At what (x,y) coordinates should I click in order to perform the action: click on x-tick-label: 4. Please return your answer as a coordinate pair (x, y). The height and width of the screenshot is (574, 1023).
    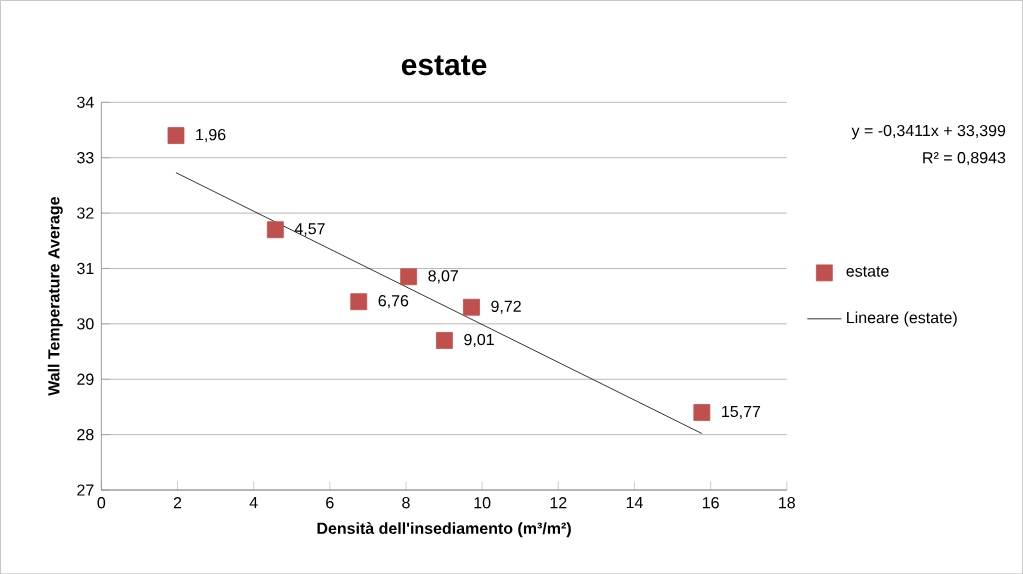
    Looking at the image, I should click on (253, 502).